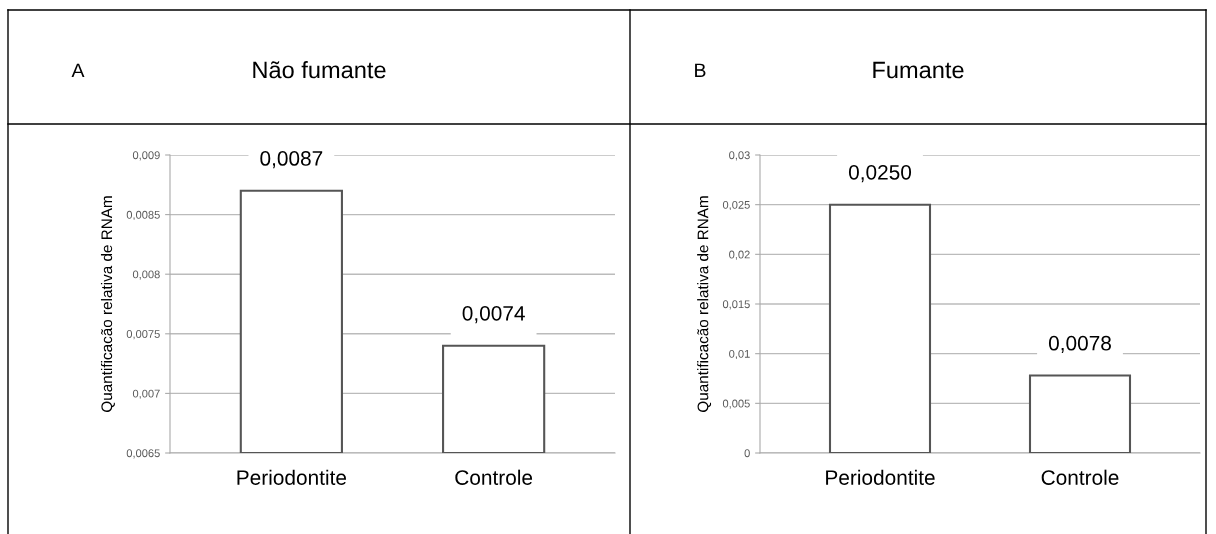 The width and height of the screenshot is (1216, 534). What do you see at coordinates (736, 305) in the screenshot?
I see `y-tick-label: 0,015` at bounding box center [736, 305].